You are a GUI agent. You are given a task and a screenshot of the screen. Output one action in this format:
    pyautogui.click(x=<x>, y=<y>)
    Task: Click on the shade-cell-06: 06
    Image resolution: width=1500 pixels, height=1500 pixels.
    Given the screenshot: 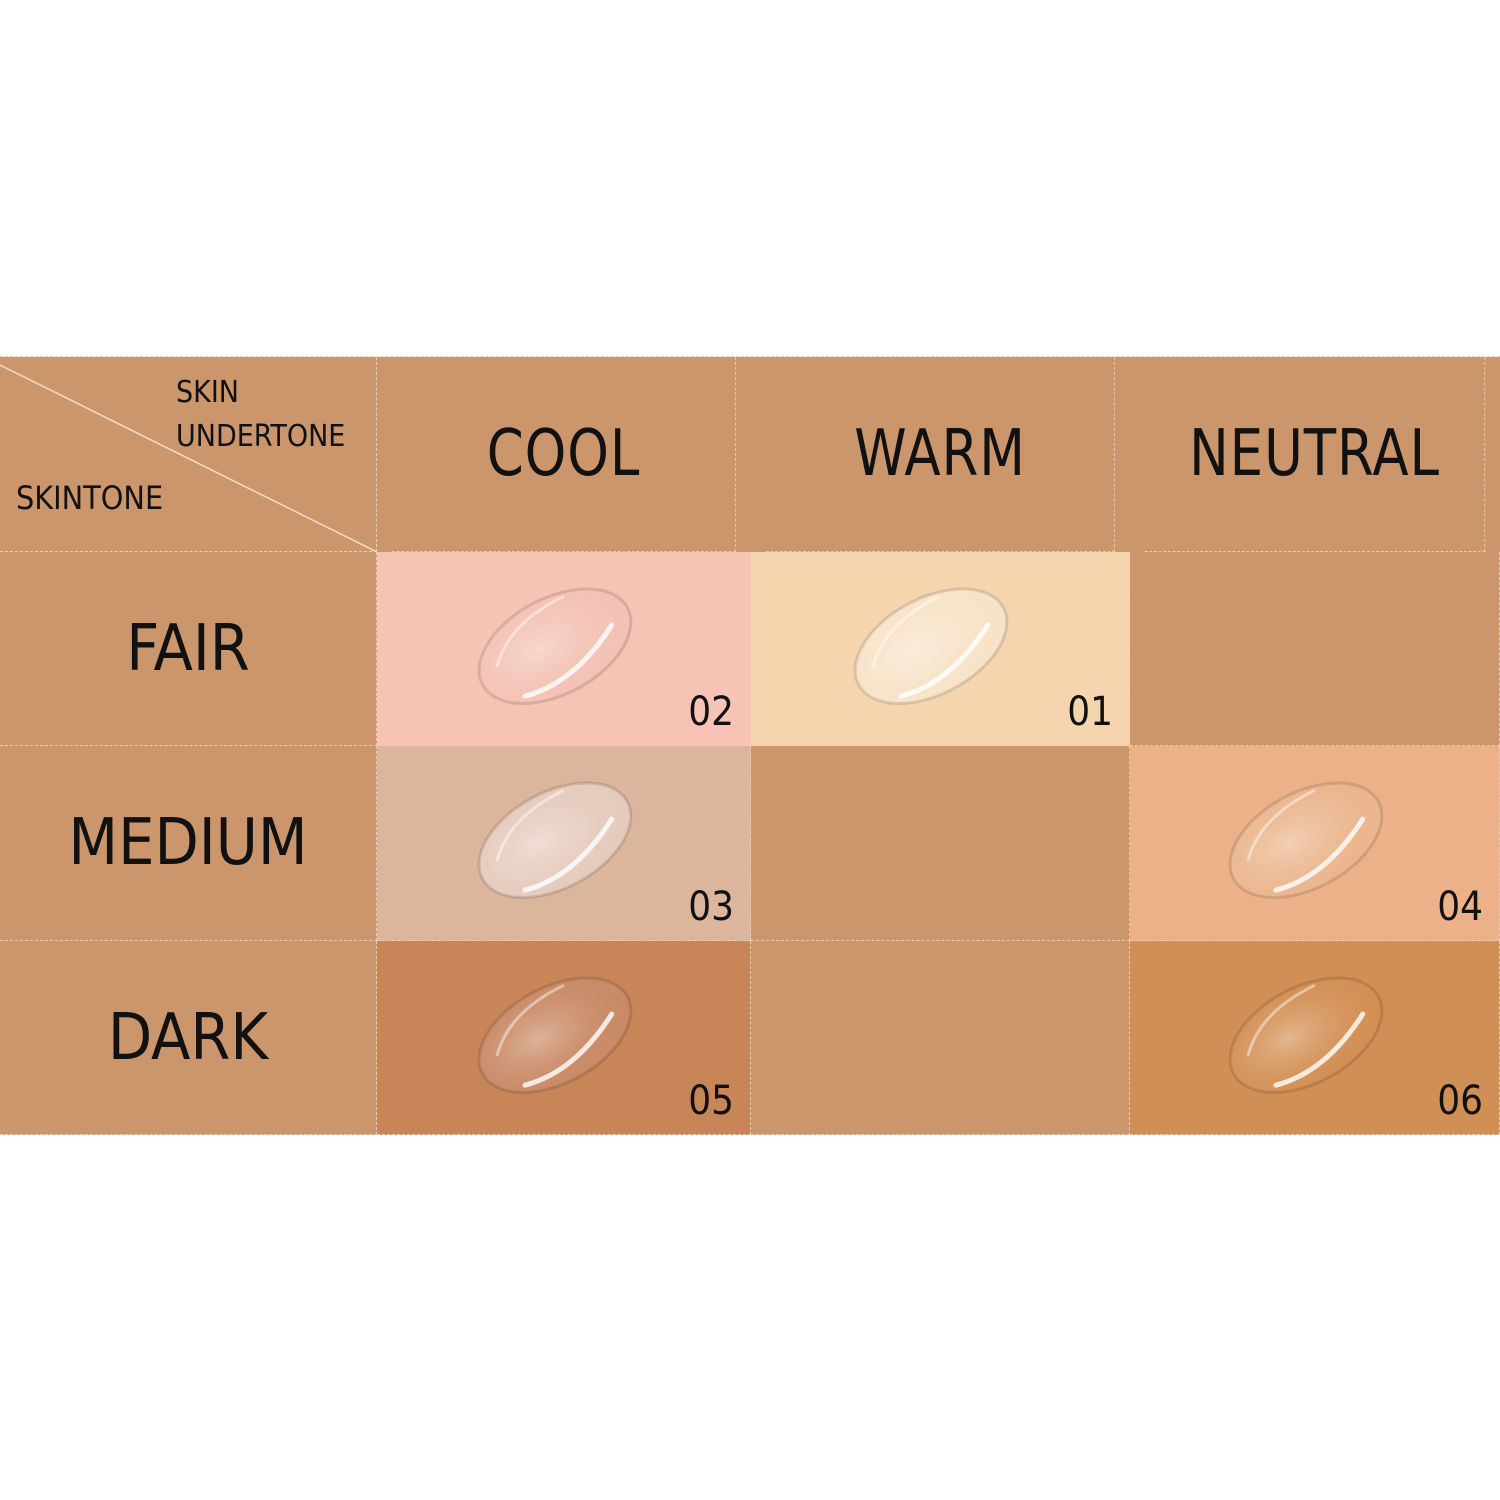 What is the action you would take?
    pyautogui.click(x=1315, y=1038)
    